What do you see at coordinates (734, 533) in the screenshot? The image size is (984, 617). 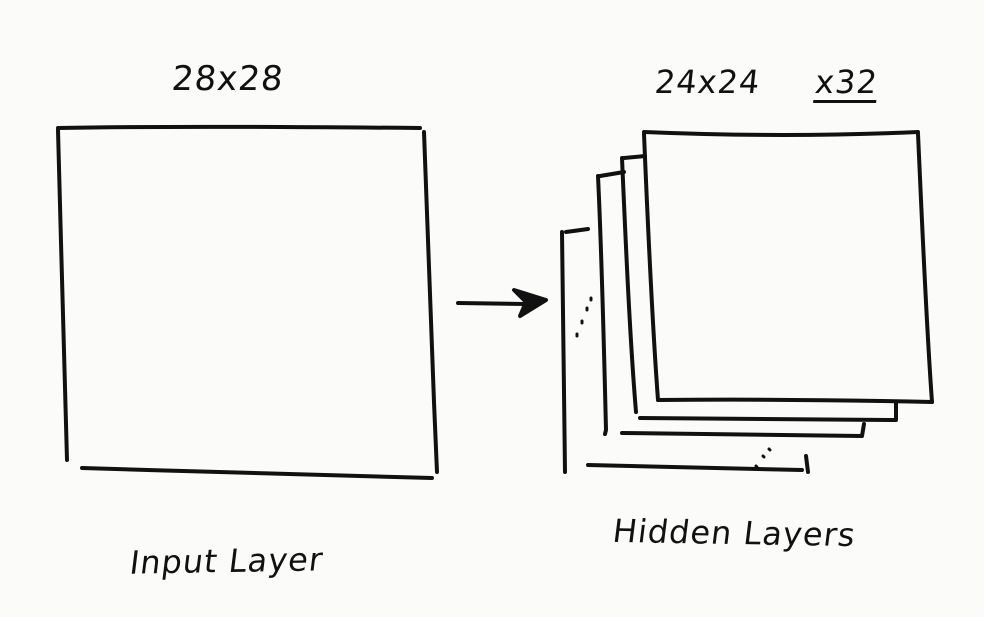 I see `hidden-layers-caption: Hidden Layers` at bounding box center [734, 533].